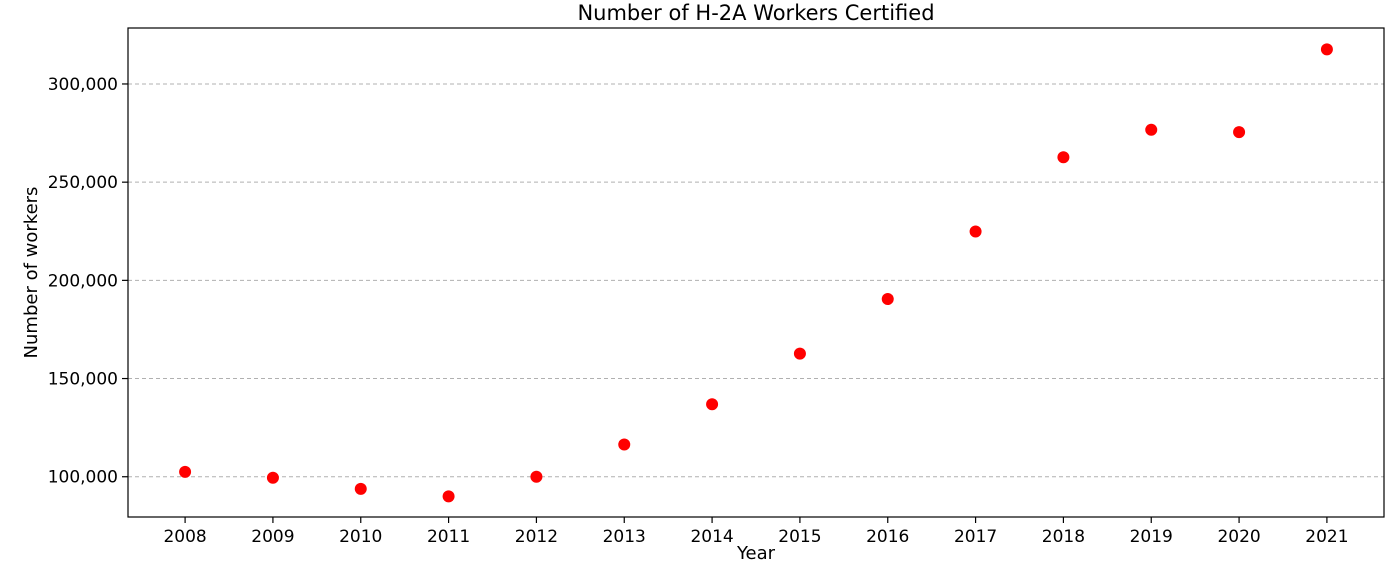 This screenshot has width=1400, height=577. Describe the element at coordinates (83, 85) in the screenshot. I see `y-tick-label: 300,000` at that location.